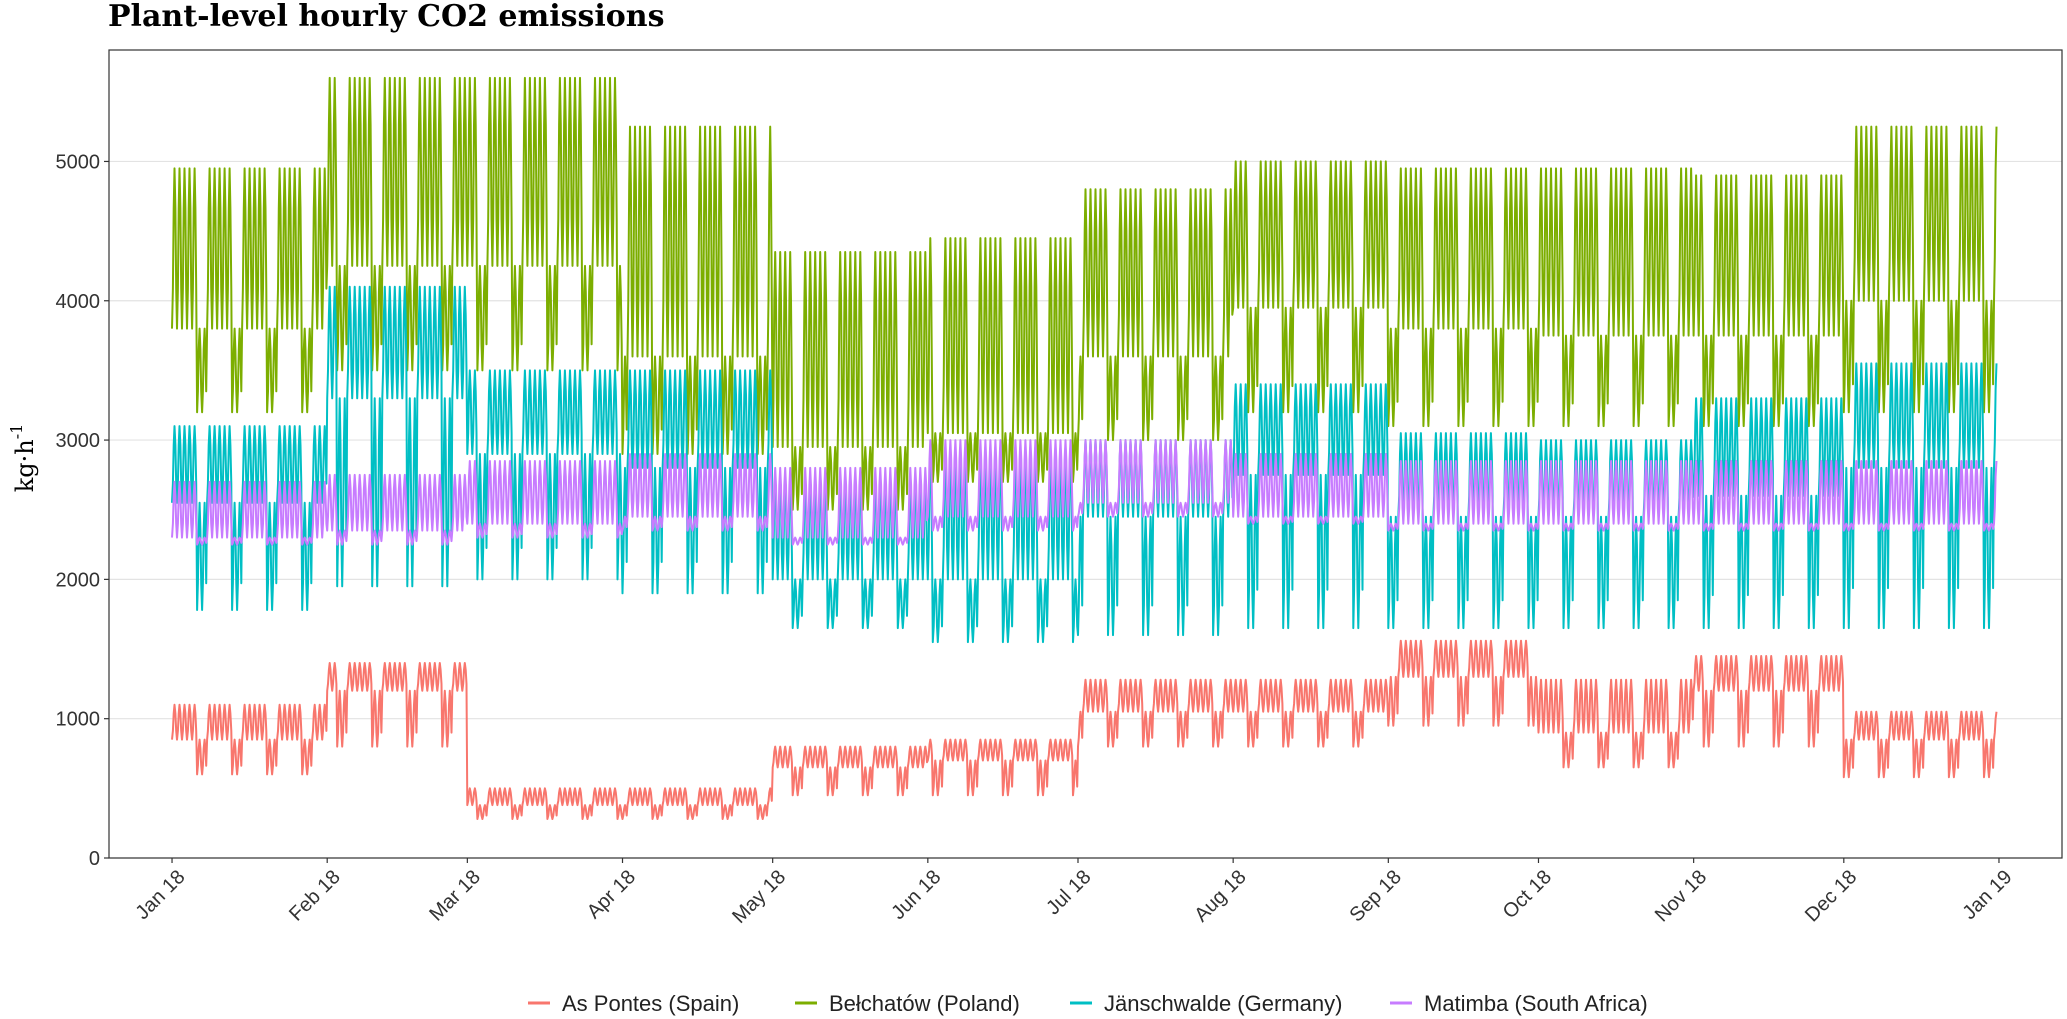  What do you see at coordinates (315, 896) in the screenshot?
I see `x-tick-label: Feb 18` at bounding box center [315, 896].